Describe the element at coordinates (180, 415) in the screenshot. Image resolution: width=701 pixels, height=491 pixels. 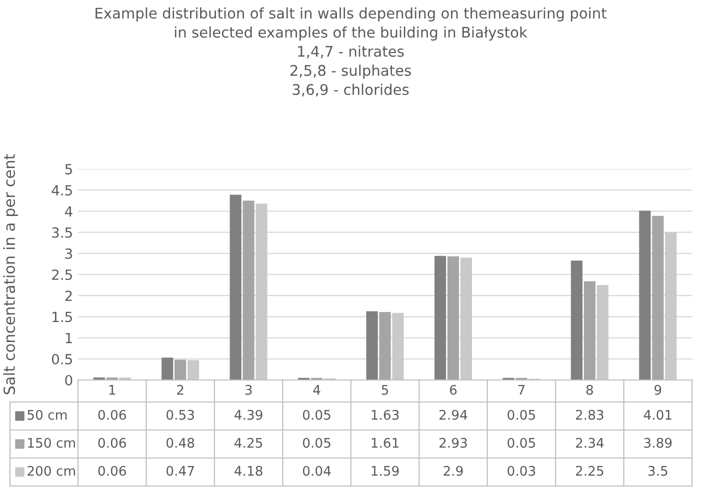
I see `data-label: 0.53` at that location.